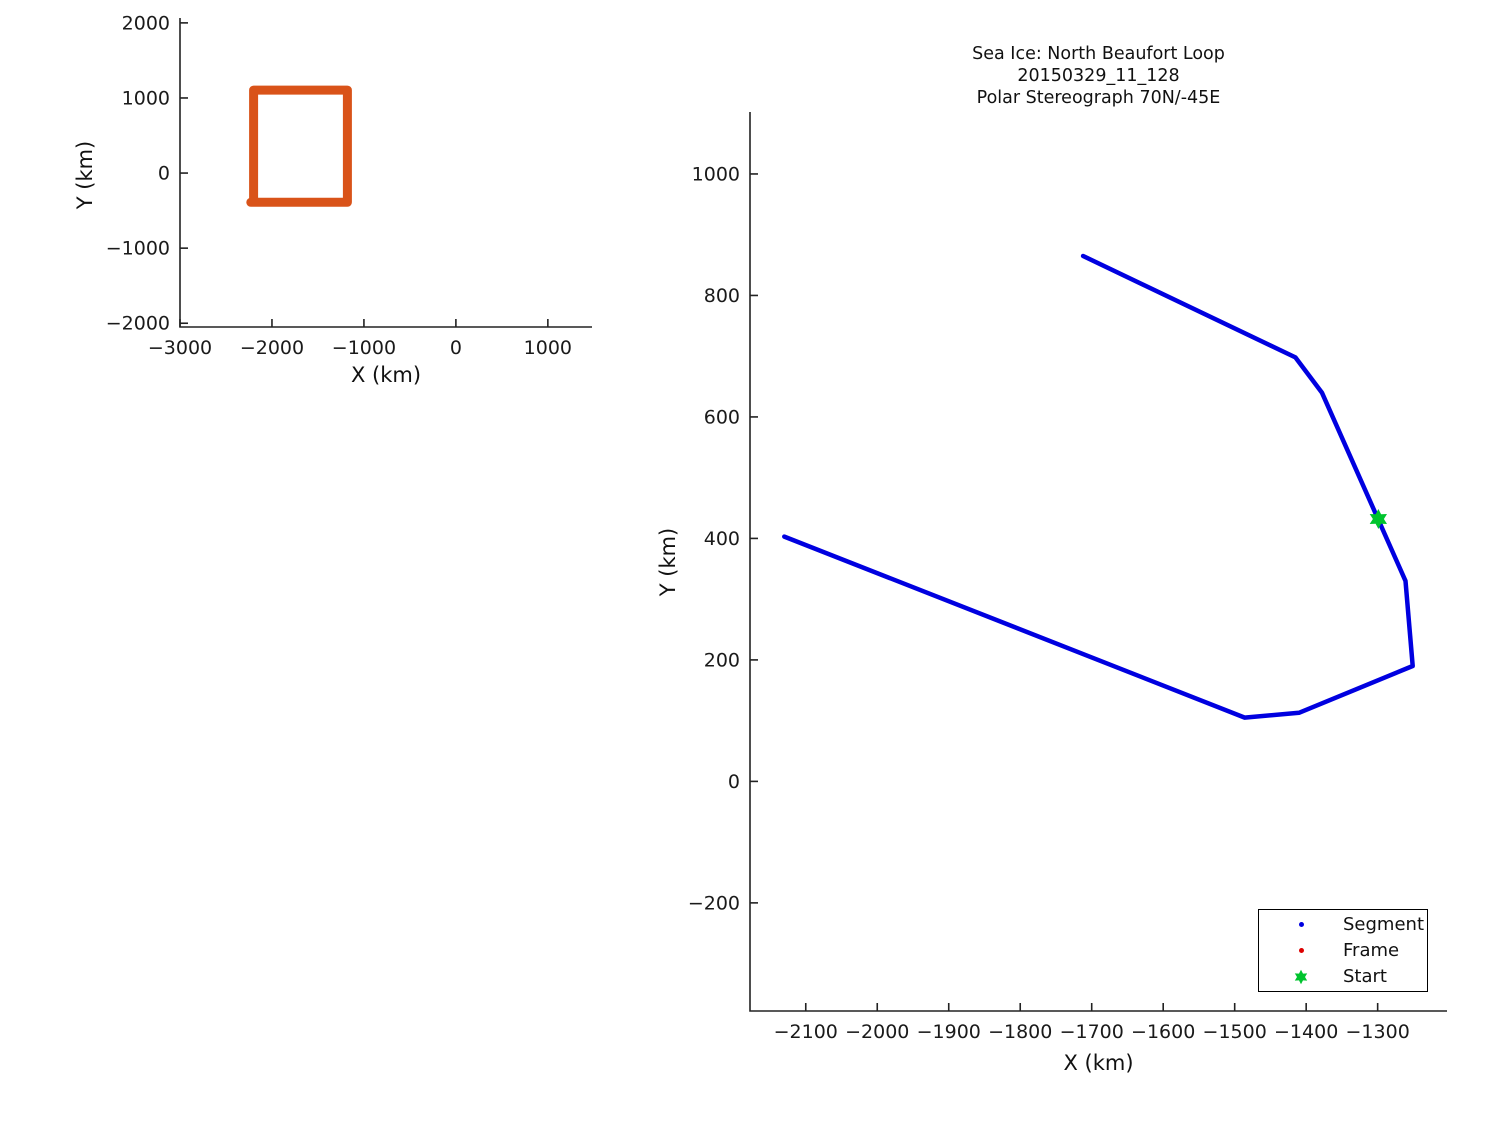 The width and height of the screenshot is (1500, 1125). Describe the element at coordinates (385, 173) in the screenshot. I see `axis-spines` at that location.